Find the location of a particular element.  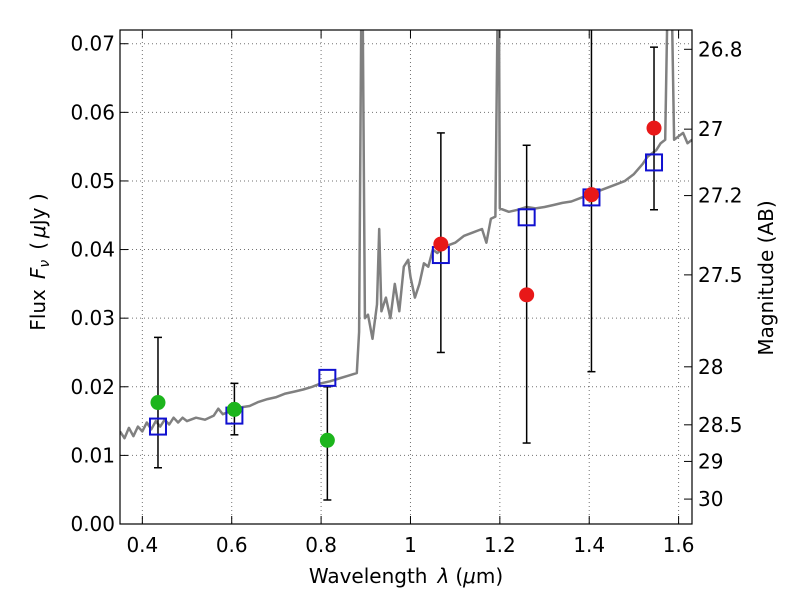

y2-tick-label: 28.5 is located at coordinates (720, 425).